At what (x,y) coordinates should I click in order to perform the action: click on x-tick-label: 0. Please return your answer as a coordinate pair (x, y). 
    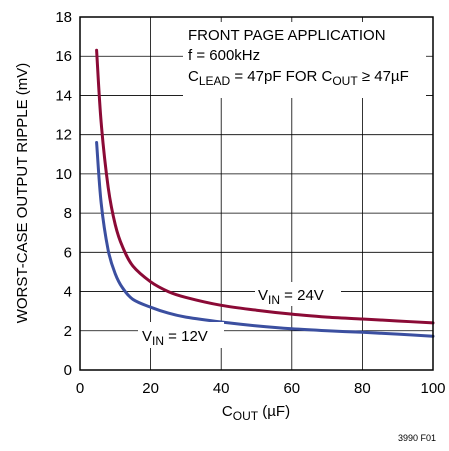
    Looking at the image, I should click on (80, 388).